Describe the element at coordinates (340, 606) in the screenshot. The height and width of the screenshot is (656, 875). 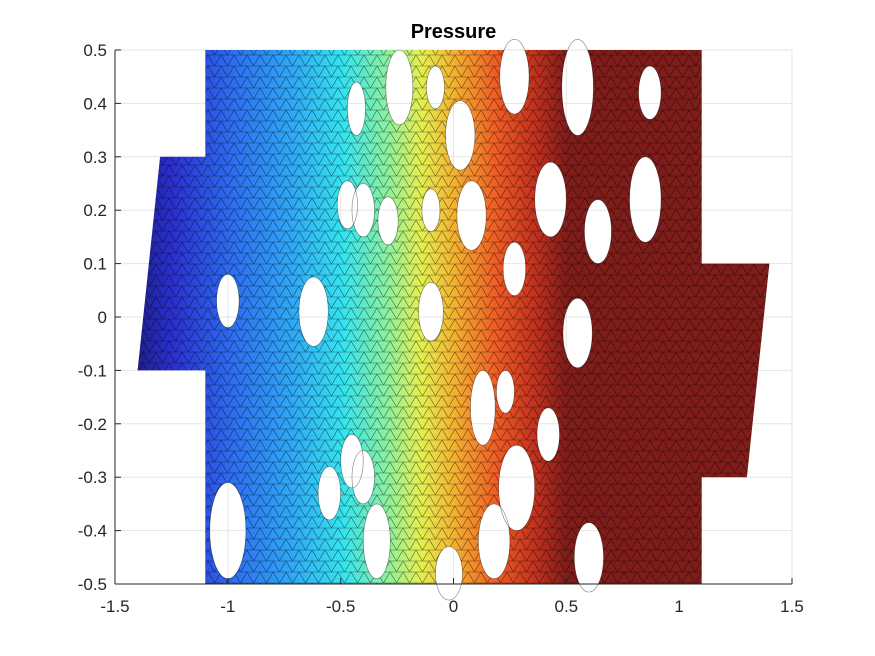
I see `x-tick-label: -0.5` at that location.